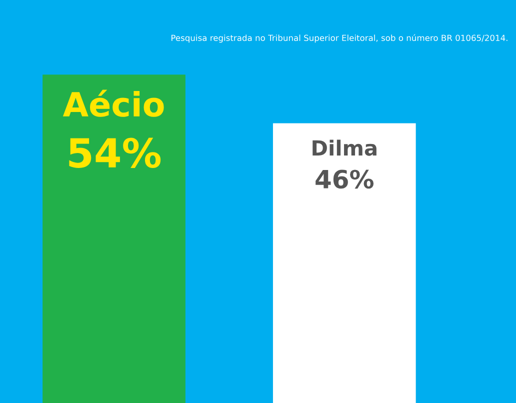 This screenshot has width=516, height=403. Describe the element at coordinates (115, 153) in the screenshot. I see `data-label: 54%` at that location.